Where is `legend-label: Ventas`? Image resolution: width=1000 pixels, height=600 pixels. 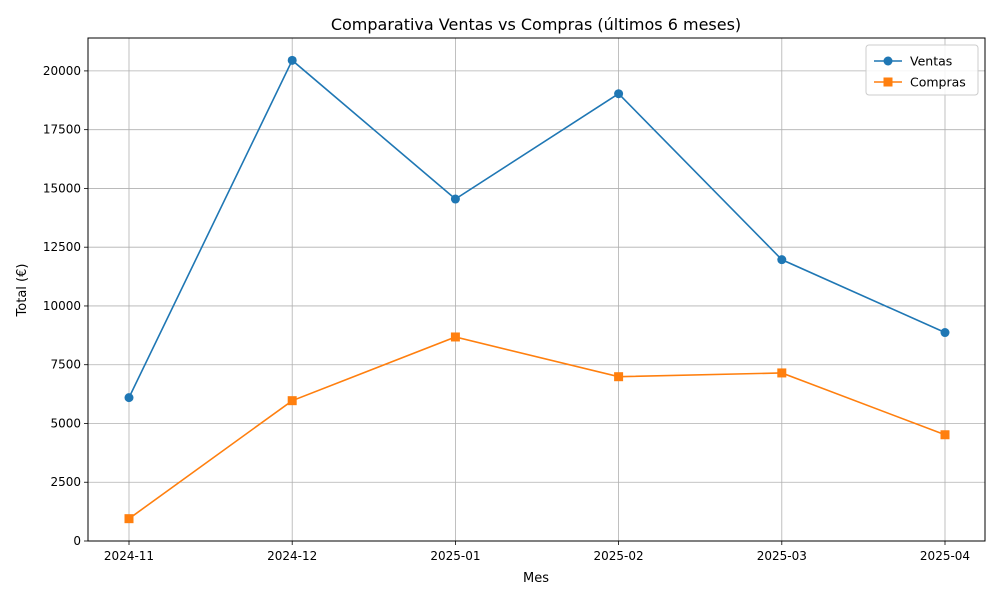 legend-label: Ventas is located at coordinates (931, 61).